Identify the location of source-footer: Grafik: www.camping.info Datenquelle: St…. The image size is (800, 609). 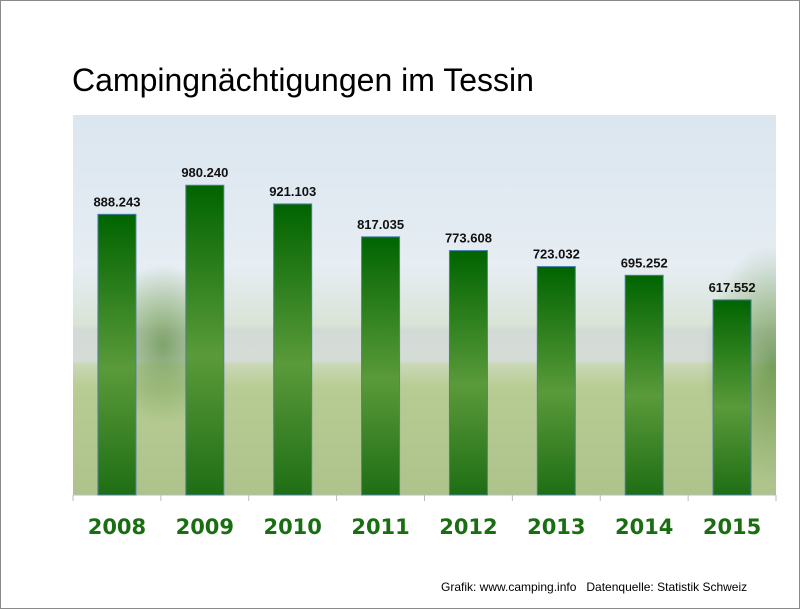
(594, 587).